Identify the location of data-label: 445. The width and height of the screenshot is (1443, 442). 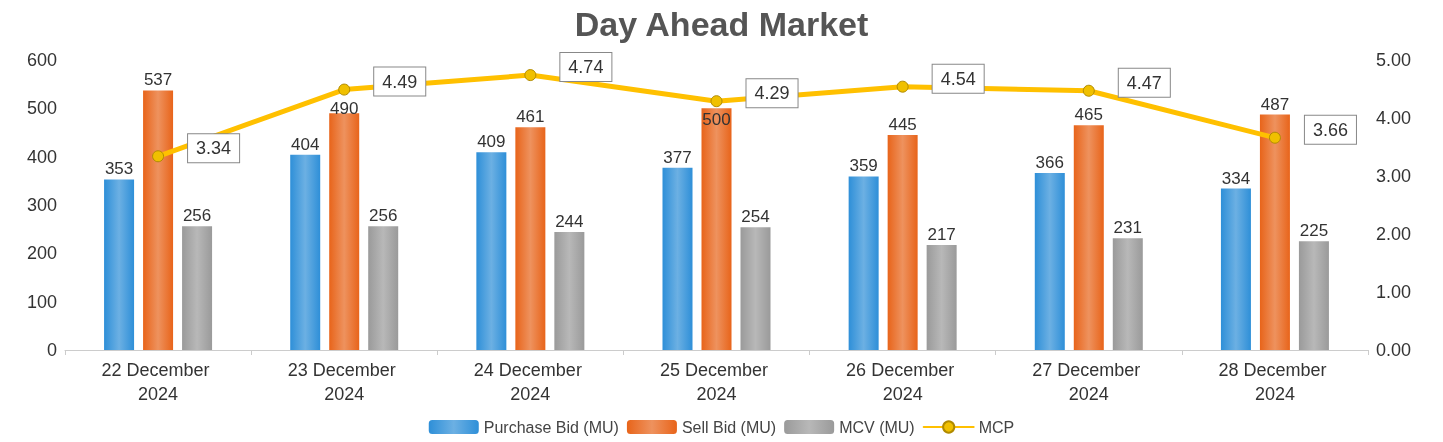
(902, 124).